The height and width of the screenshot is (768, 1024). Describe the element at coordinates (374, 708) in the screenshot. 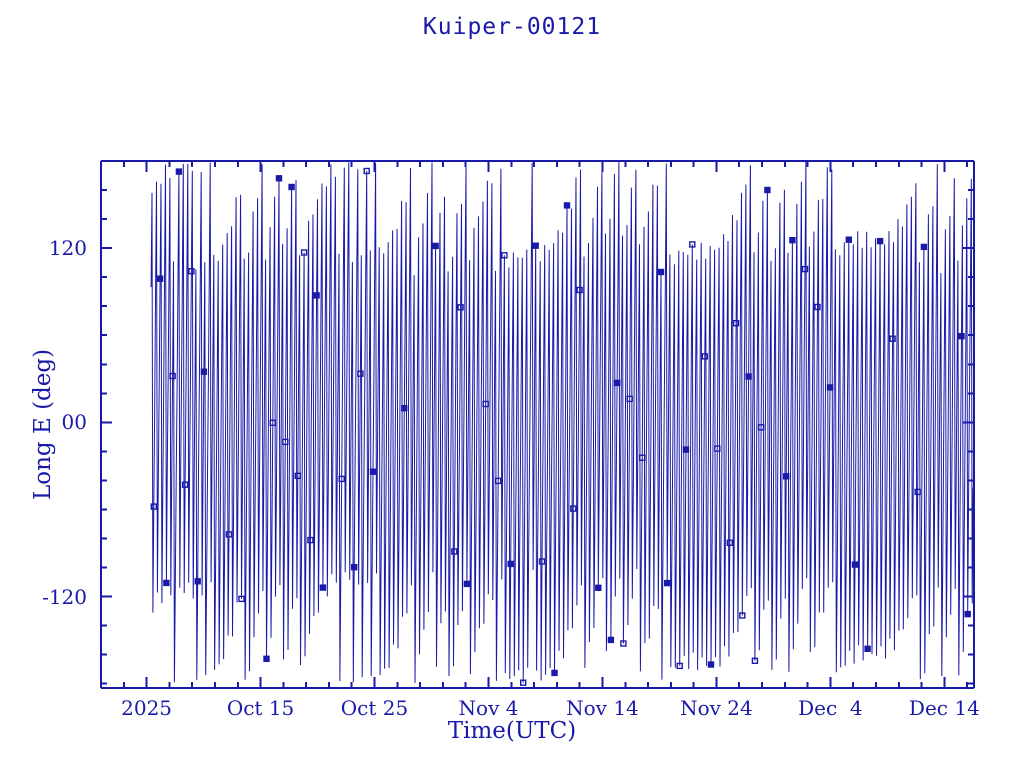

I see `x-tick-label: Oct 25` at that location.